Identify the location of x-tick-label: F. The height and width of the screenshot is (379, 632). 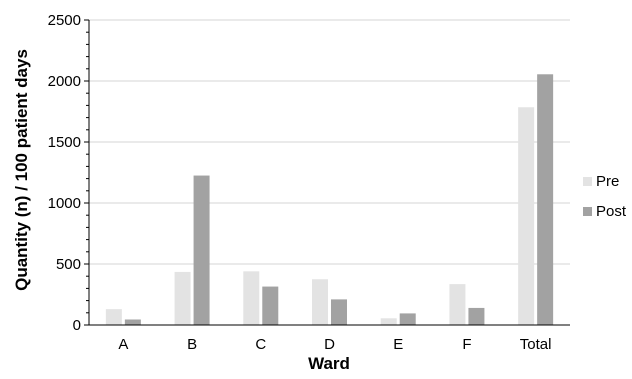
(466, 344).